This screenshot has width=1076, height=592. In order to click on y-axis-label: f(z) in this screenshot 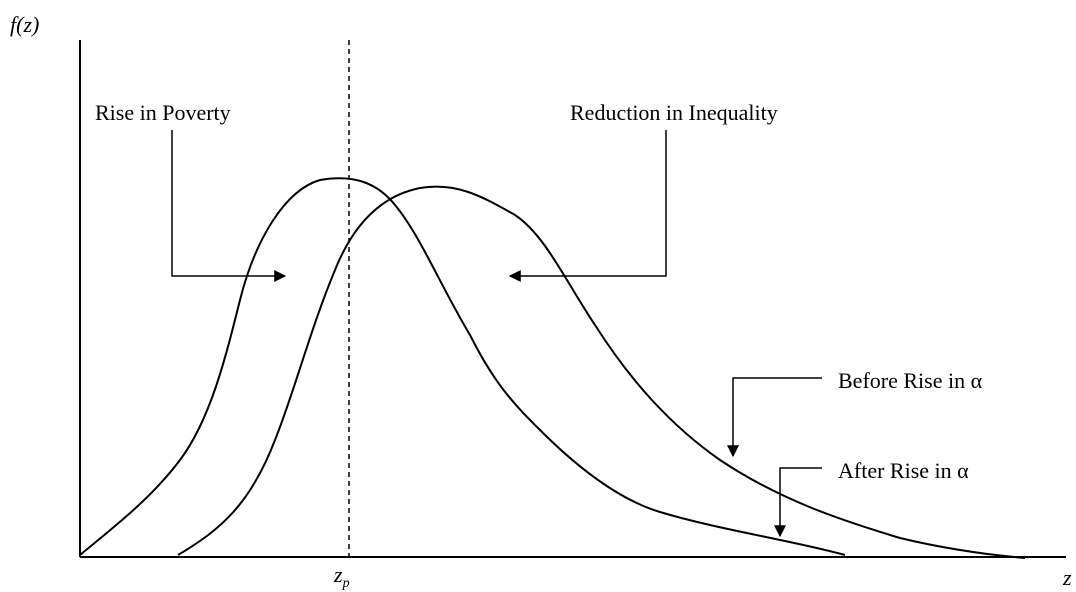, I will do `click(24, 24)`.